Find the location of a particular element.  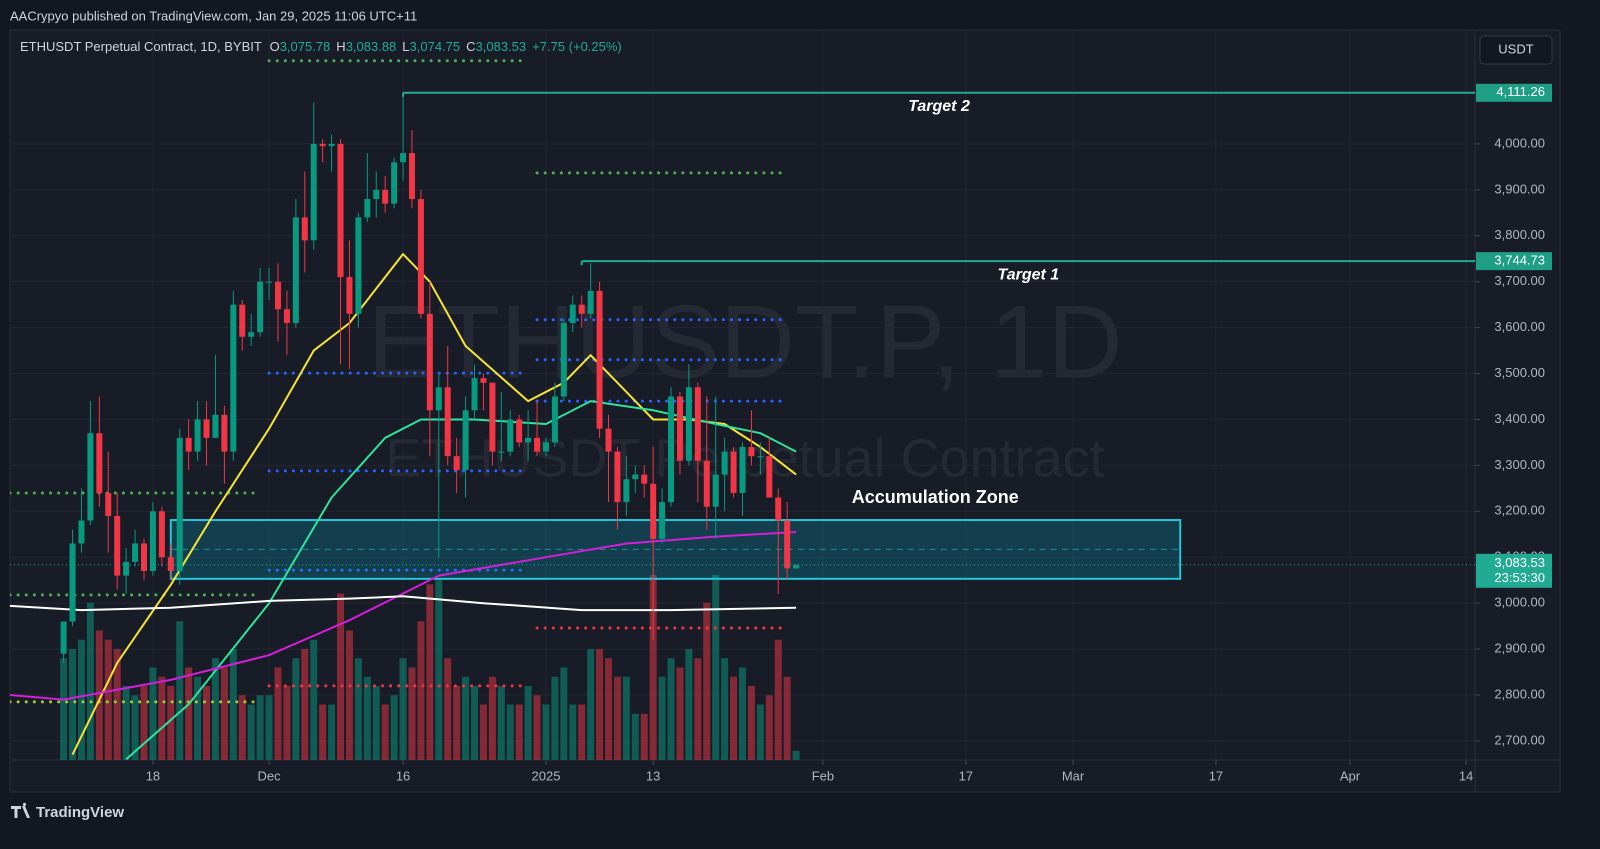

currency-button: USDT is located at coordinates (1516, 50).